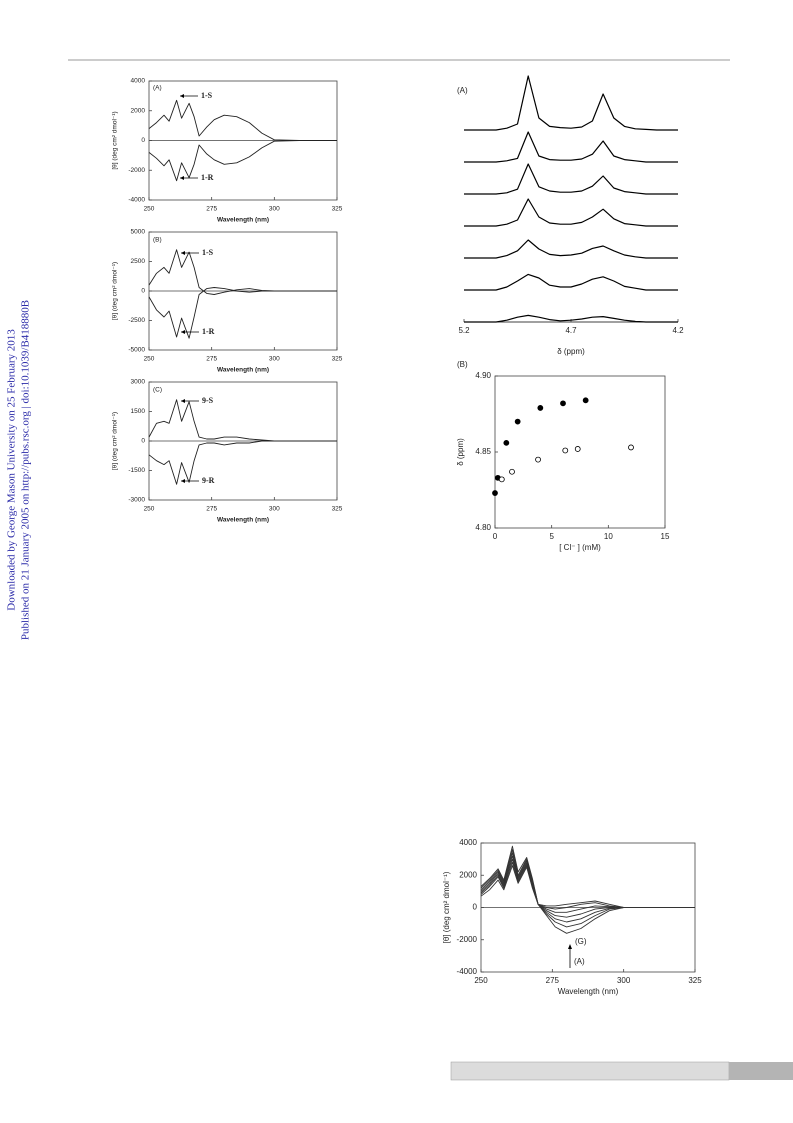 Image resolution: width=793 pixels, height=1123 pixels. What do you see at coordinates (208, 400) in the screenshot?
I see `annotation: 9-S` at bounding box center [208, 400].